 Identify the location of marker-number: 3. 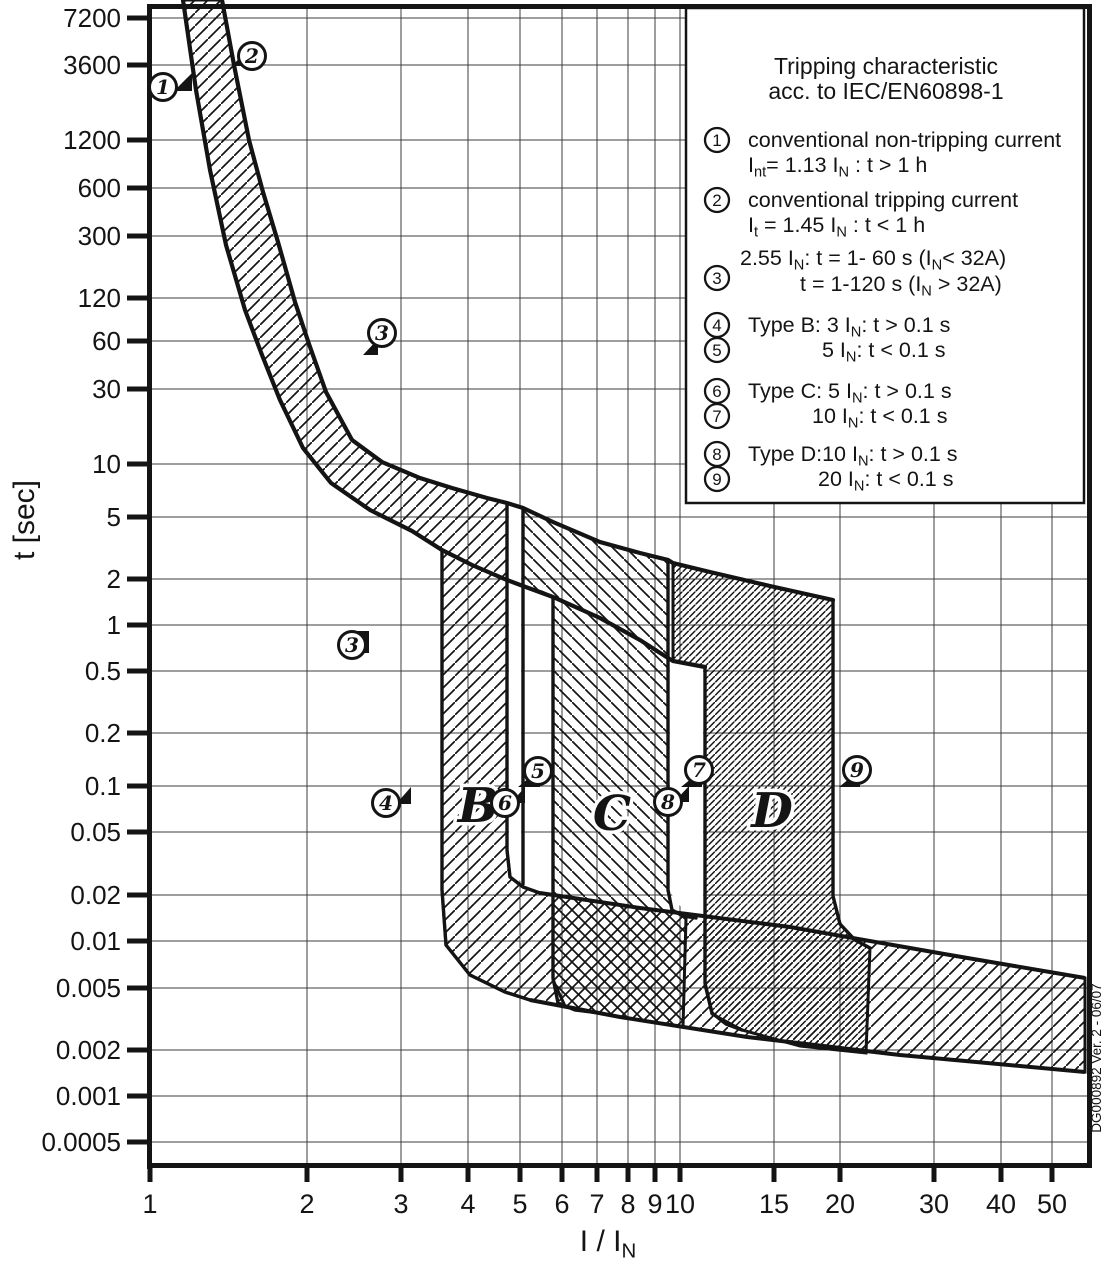
(352, 645).